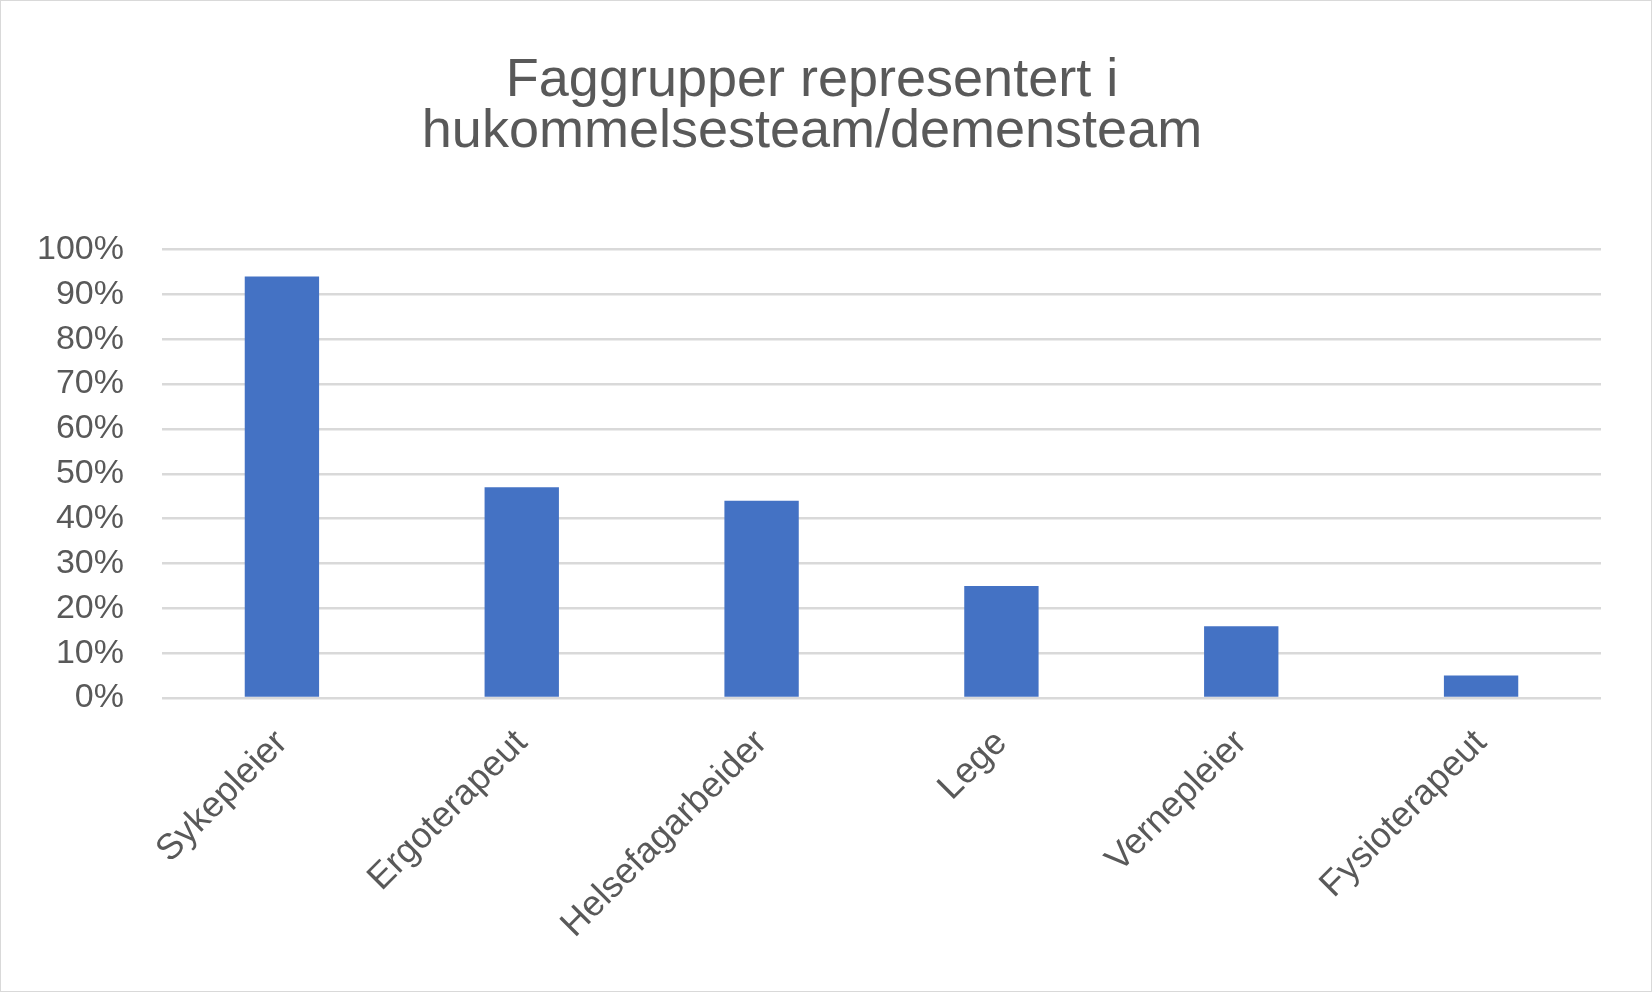 The height and width of the screenshot is (992, 1652). Describe the element at coordinates (89, 650) in the screenshot. I see `y-tick-label: 10%` at that location.